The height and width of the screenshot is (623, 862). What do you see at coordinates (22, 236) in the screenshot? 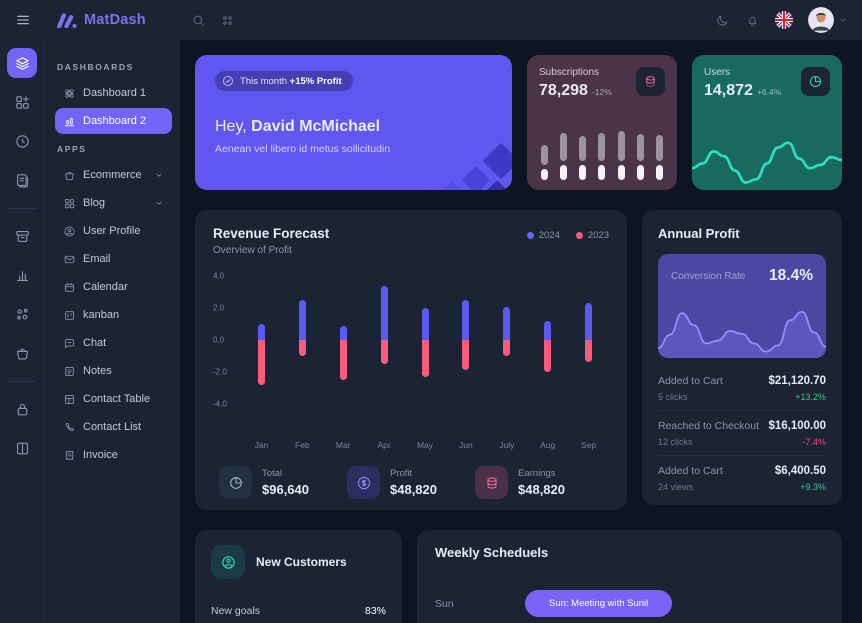
I see `rail-archive-button` at bounding box center [22, 236].